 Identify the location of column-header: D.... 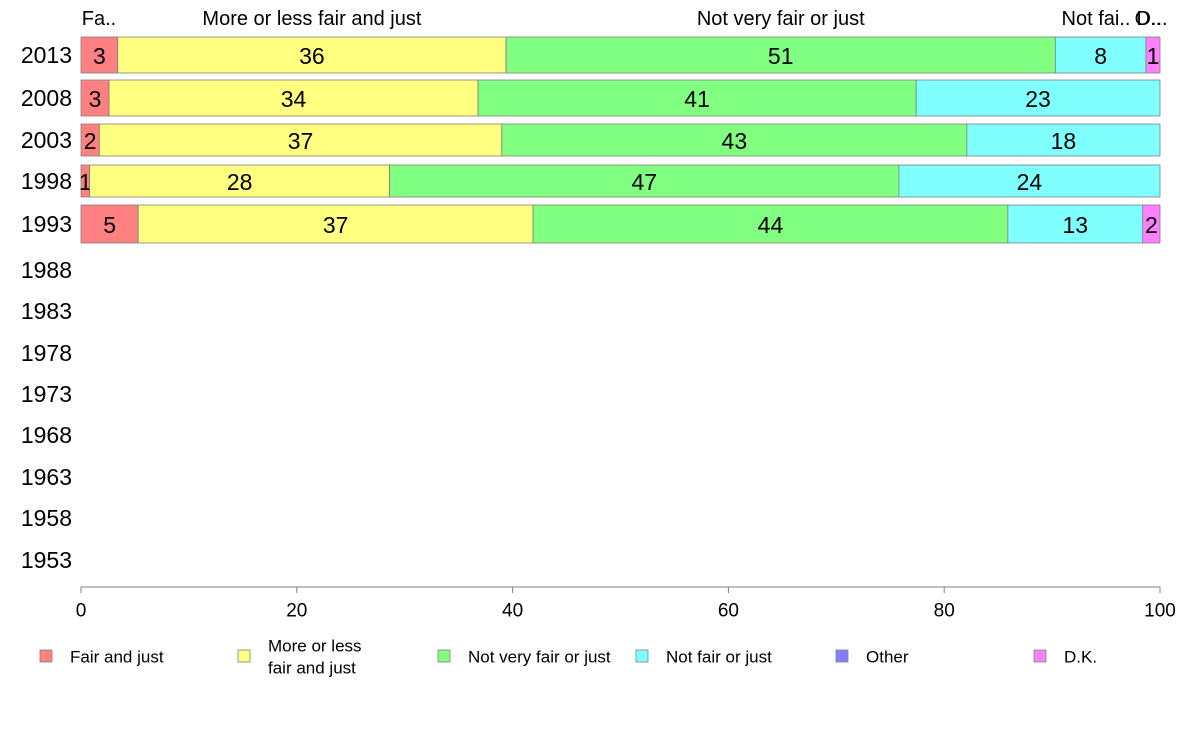
(1151, 19).